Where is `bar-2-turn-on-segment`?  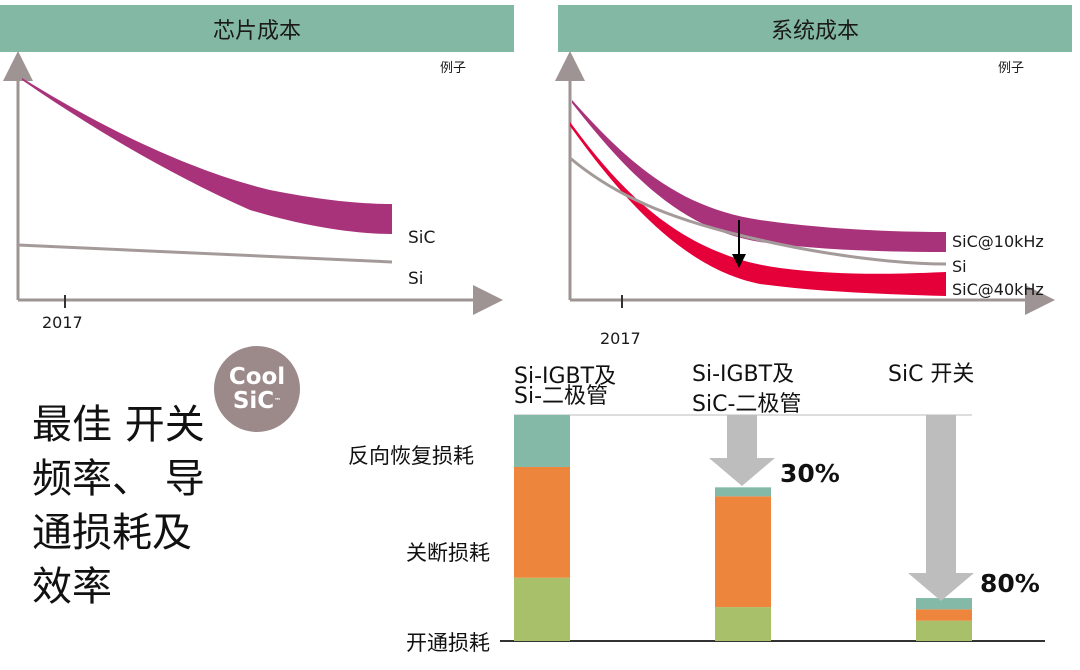 bar-2-turn-on-segment is located at coordinates (743, 624).